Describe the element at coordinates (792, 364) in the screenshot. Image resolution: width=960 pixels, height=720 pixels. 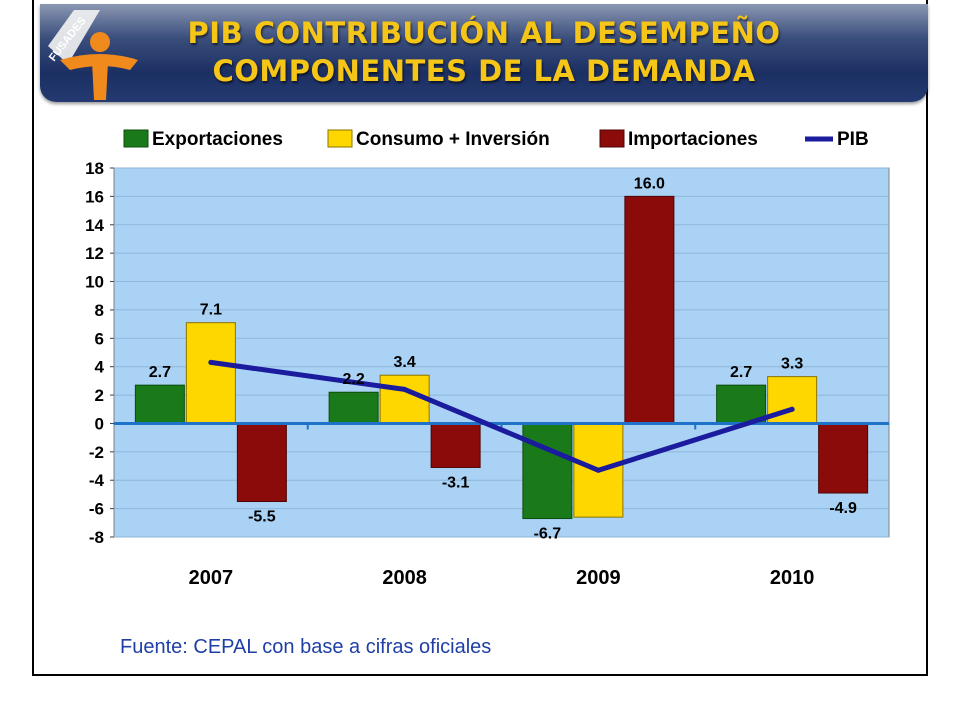
I see `data-label: 3.3` at that location.